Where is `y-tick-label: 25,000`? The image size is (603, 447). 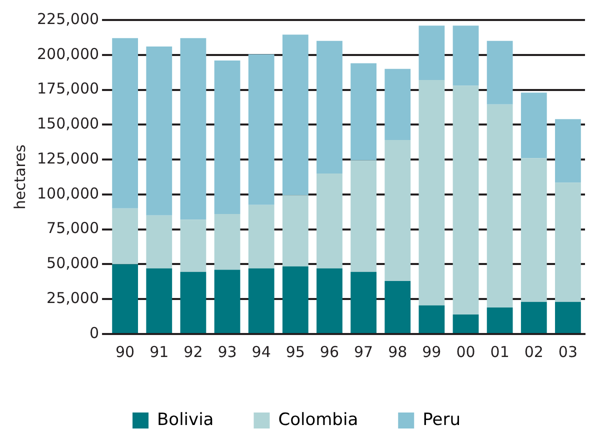 y-tick-label: 25,000 is located at coordinates (73, 298).